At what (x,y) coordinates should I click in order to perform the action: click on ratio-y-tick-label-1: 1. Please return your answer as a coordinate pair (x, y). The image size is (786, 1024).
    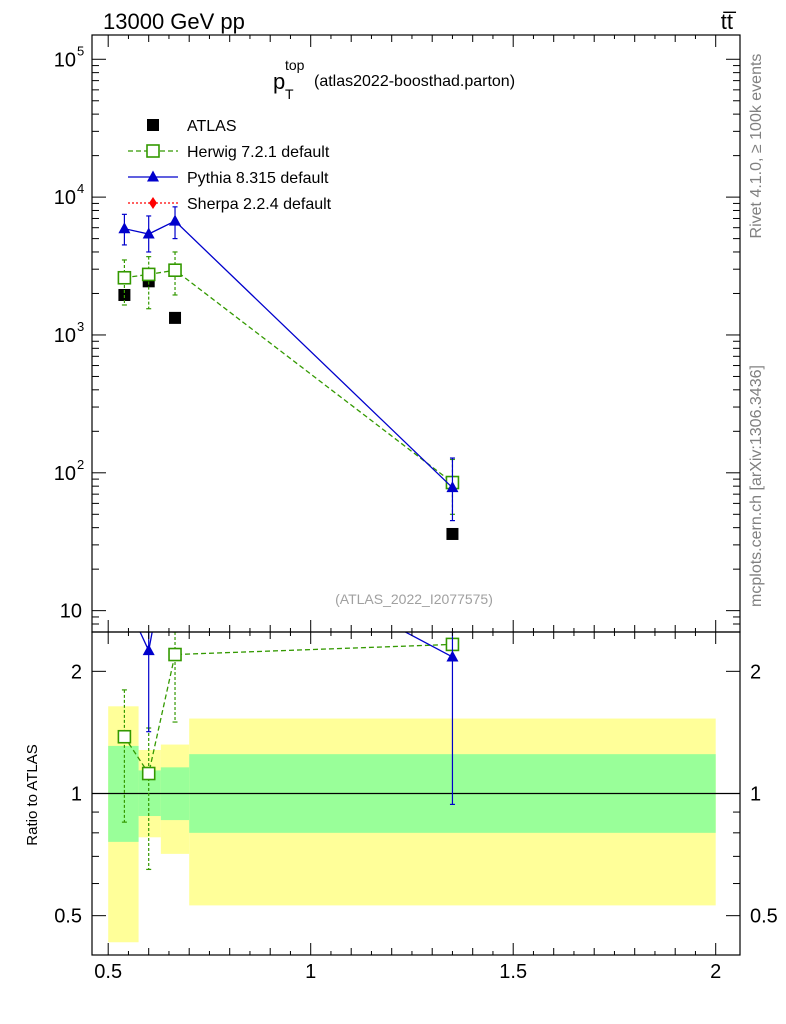
    Looking at the image, I should click on (76, 795).